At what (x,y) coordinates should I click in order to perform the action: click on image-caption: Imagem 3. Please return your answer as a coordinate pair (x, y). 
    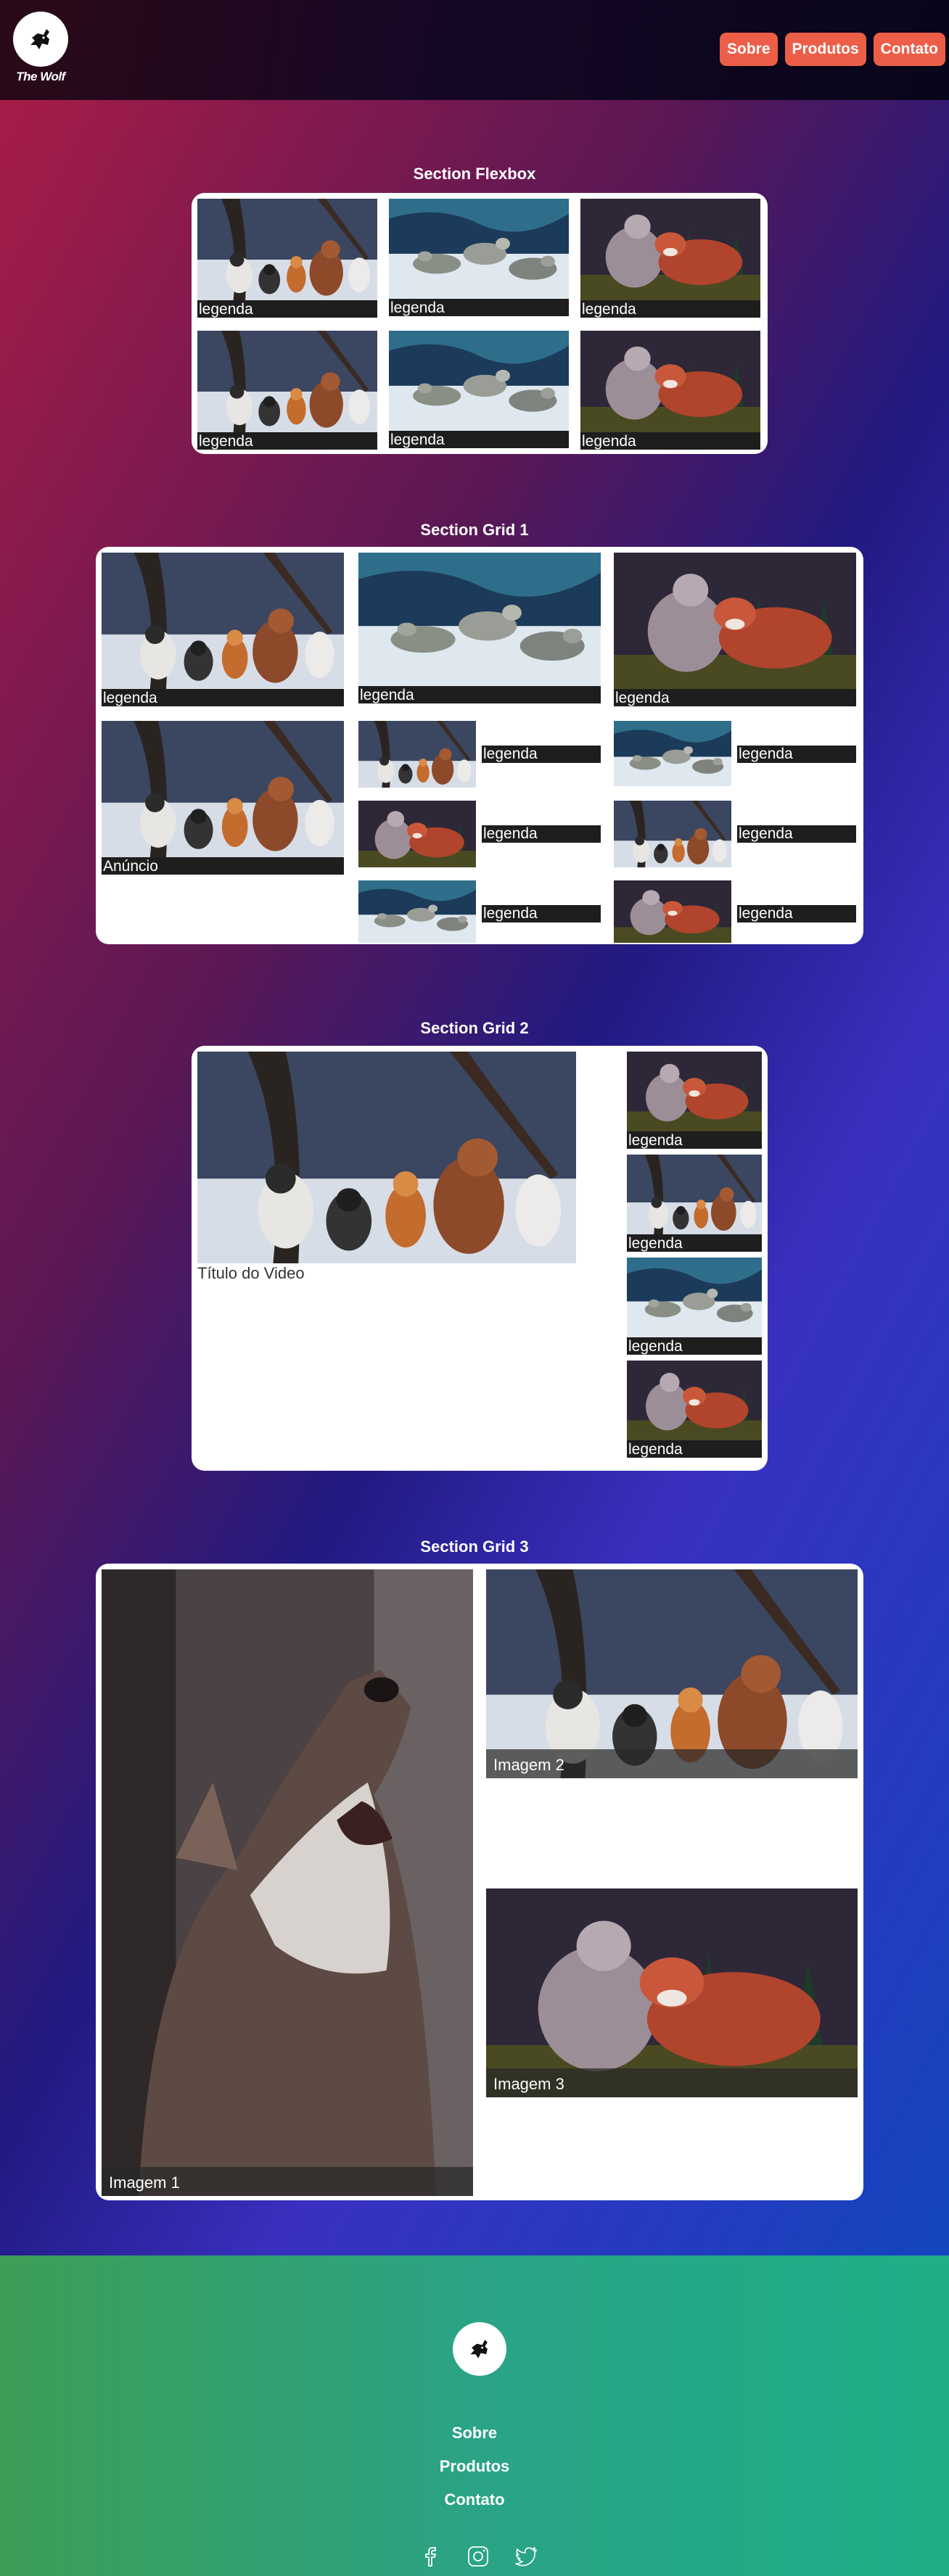
    Looking at the image, I should click on (672, 2082).